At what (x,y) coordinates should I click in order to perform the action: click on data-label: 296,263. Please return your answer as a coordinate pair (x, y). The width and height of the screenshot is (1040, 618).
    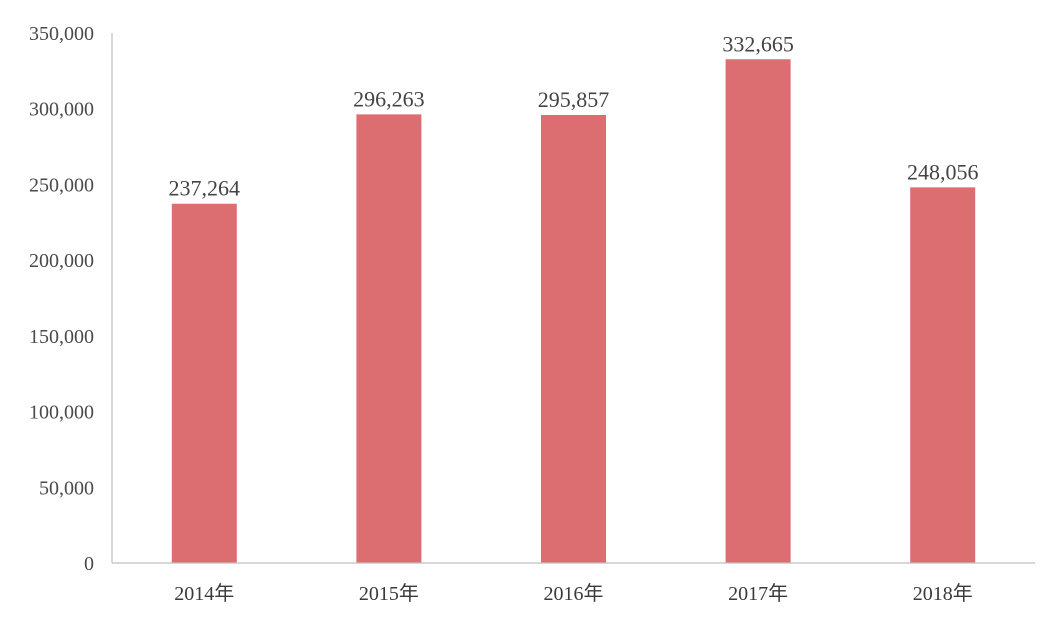
    Looking at the image, I should click on (389, 98).